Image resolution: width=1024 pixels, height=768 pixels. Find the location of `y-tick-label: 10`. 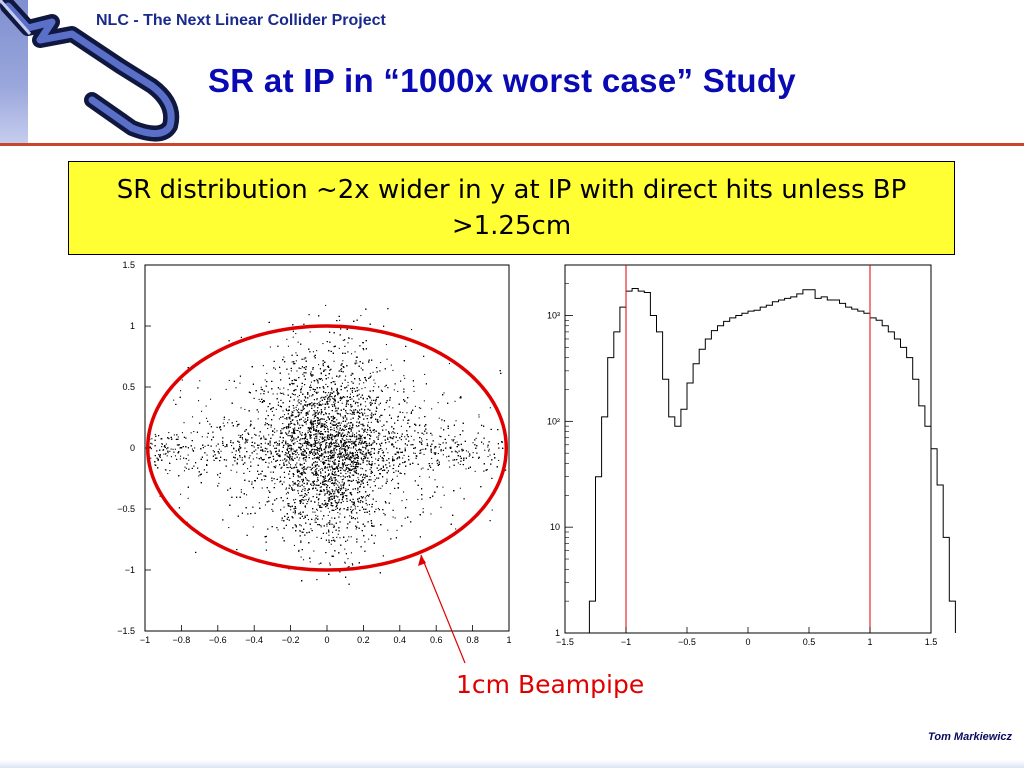

y-tick-label: 10 is located at coordinates (555, 527).